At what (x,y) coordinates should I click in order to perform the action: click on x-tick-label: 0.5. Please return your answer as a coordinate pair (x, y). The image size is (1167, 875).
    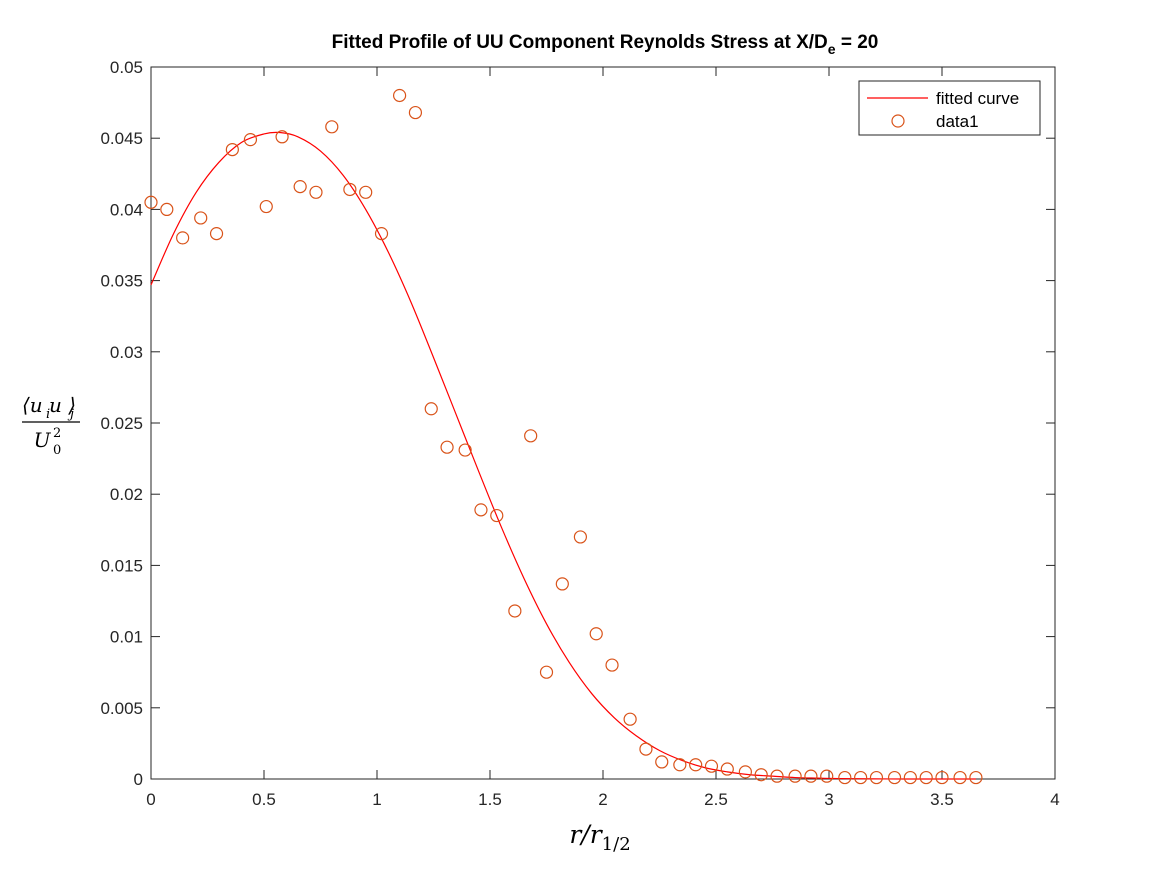
    Looking at the image, I should click on (264, 799).